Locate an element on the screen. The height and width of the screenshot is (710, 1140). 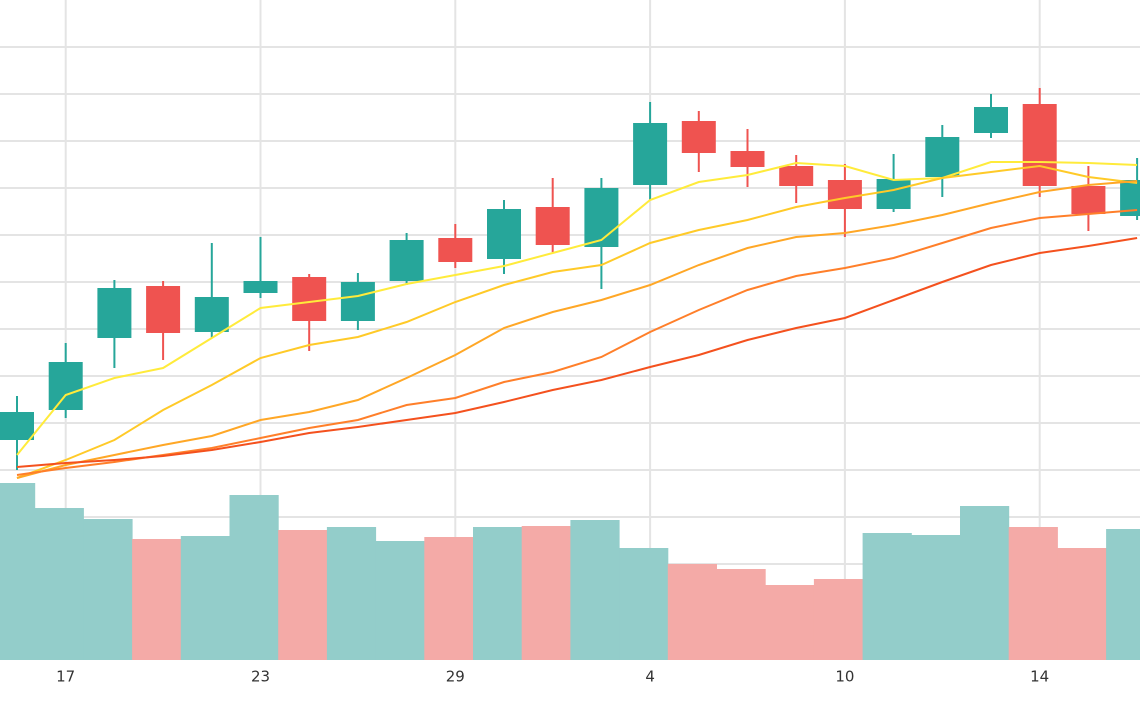
x-tick-label: 23 is located at coordinates (260, 677).